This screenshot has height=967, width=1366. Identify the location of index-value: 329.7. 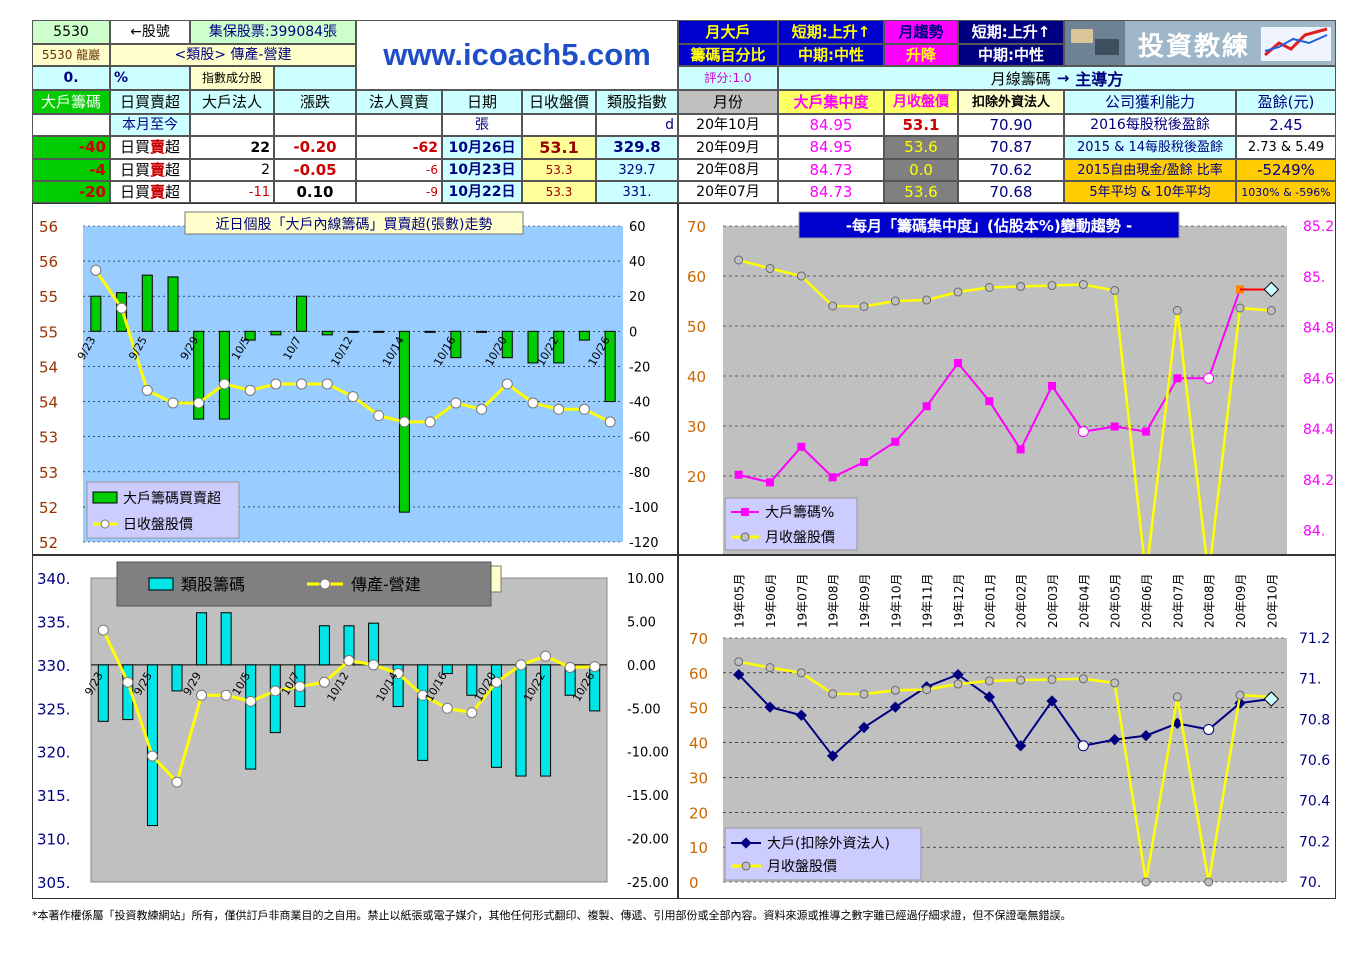
(637, 170).